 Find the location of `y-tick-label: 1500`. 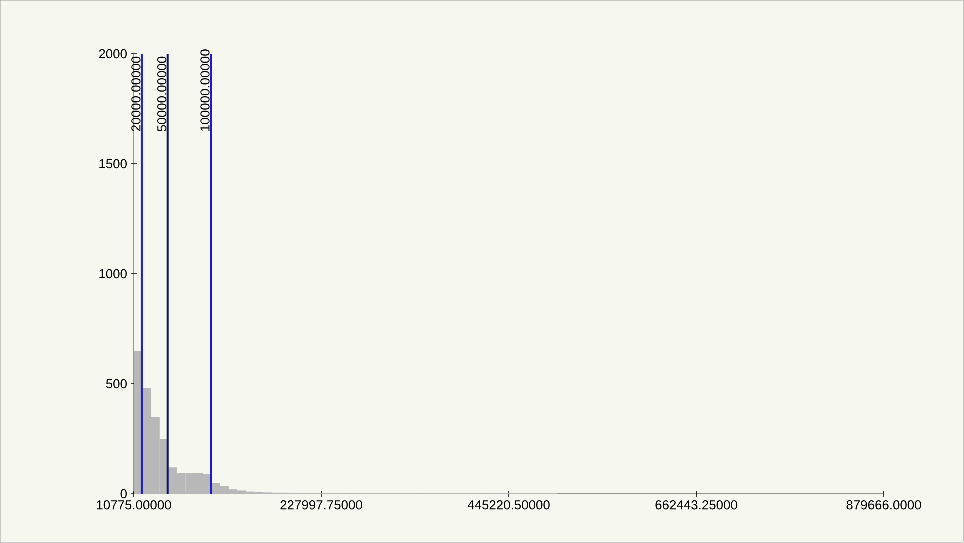

y-tick-label: 1500 is located at coordinates (113, 164).